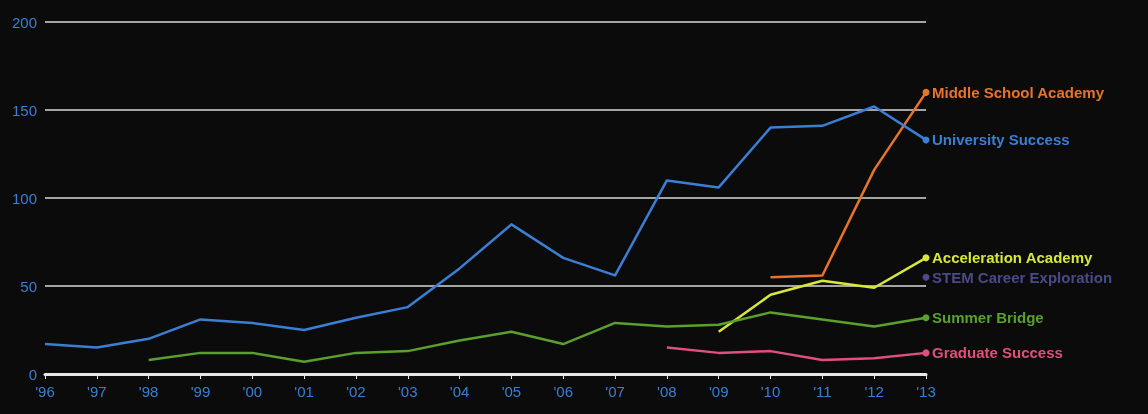 This screenshot has width=1148, height=414. I want to click on x-tick-label: '11, so click(822, 391).